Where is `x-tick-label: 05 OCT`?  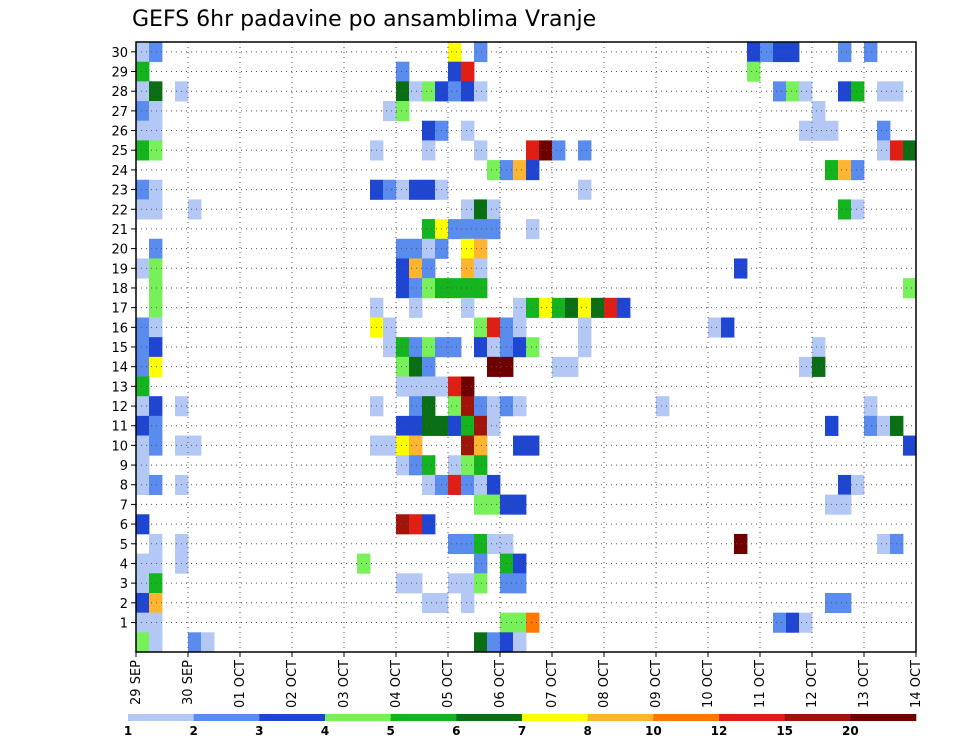
x-tick-label: 05 OCT is located at coordinates (448, 684).